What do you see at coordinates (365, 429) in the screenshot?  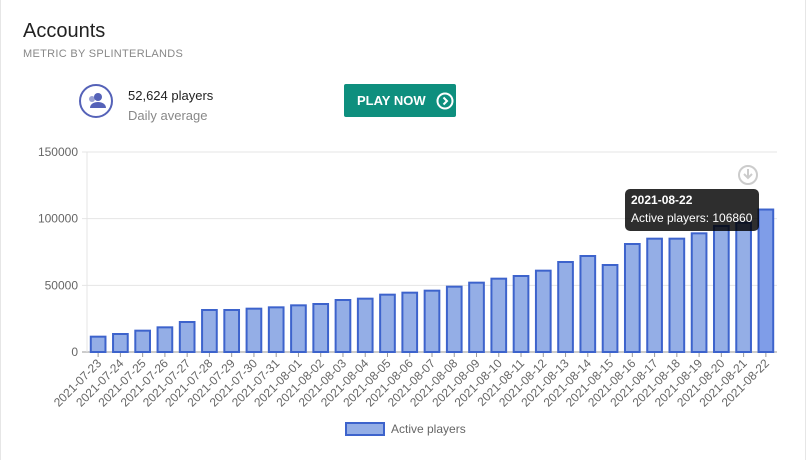 I see `legend-swatch` at bounding box center [365, 429].